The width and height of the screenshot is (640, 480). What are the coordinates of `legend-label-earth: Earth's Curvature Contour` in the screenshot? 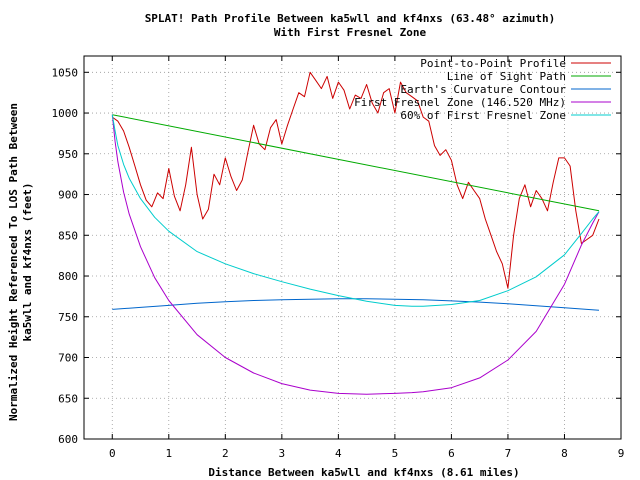 It's located at (483, 89).